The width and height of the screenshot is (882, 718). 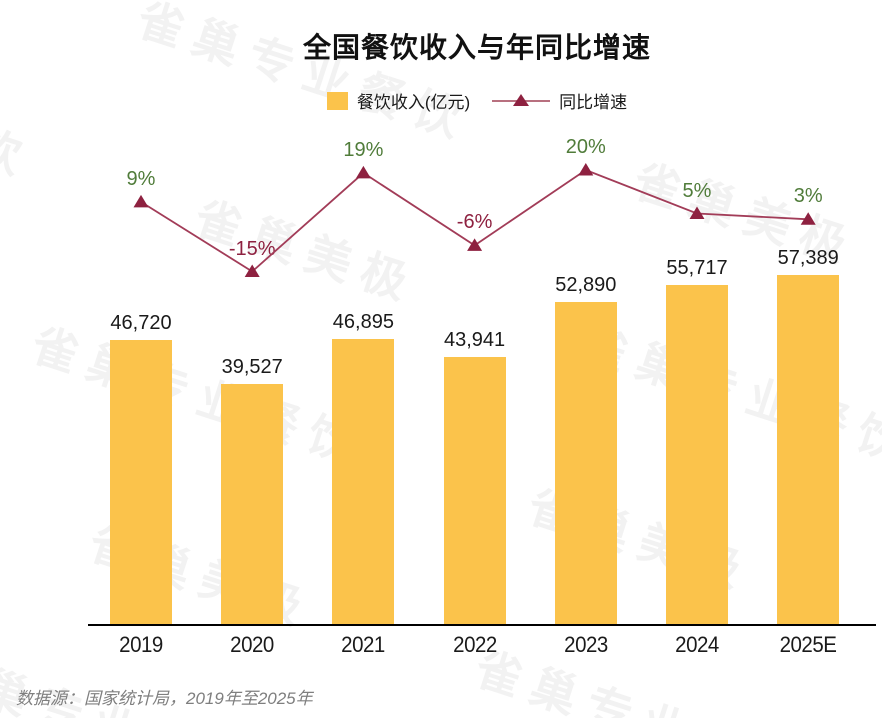 What do you see at coordinates (475, 340) in the screenshot?
I see `bar-value-label: 43,941` at bounding box center [475, 340].